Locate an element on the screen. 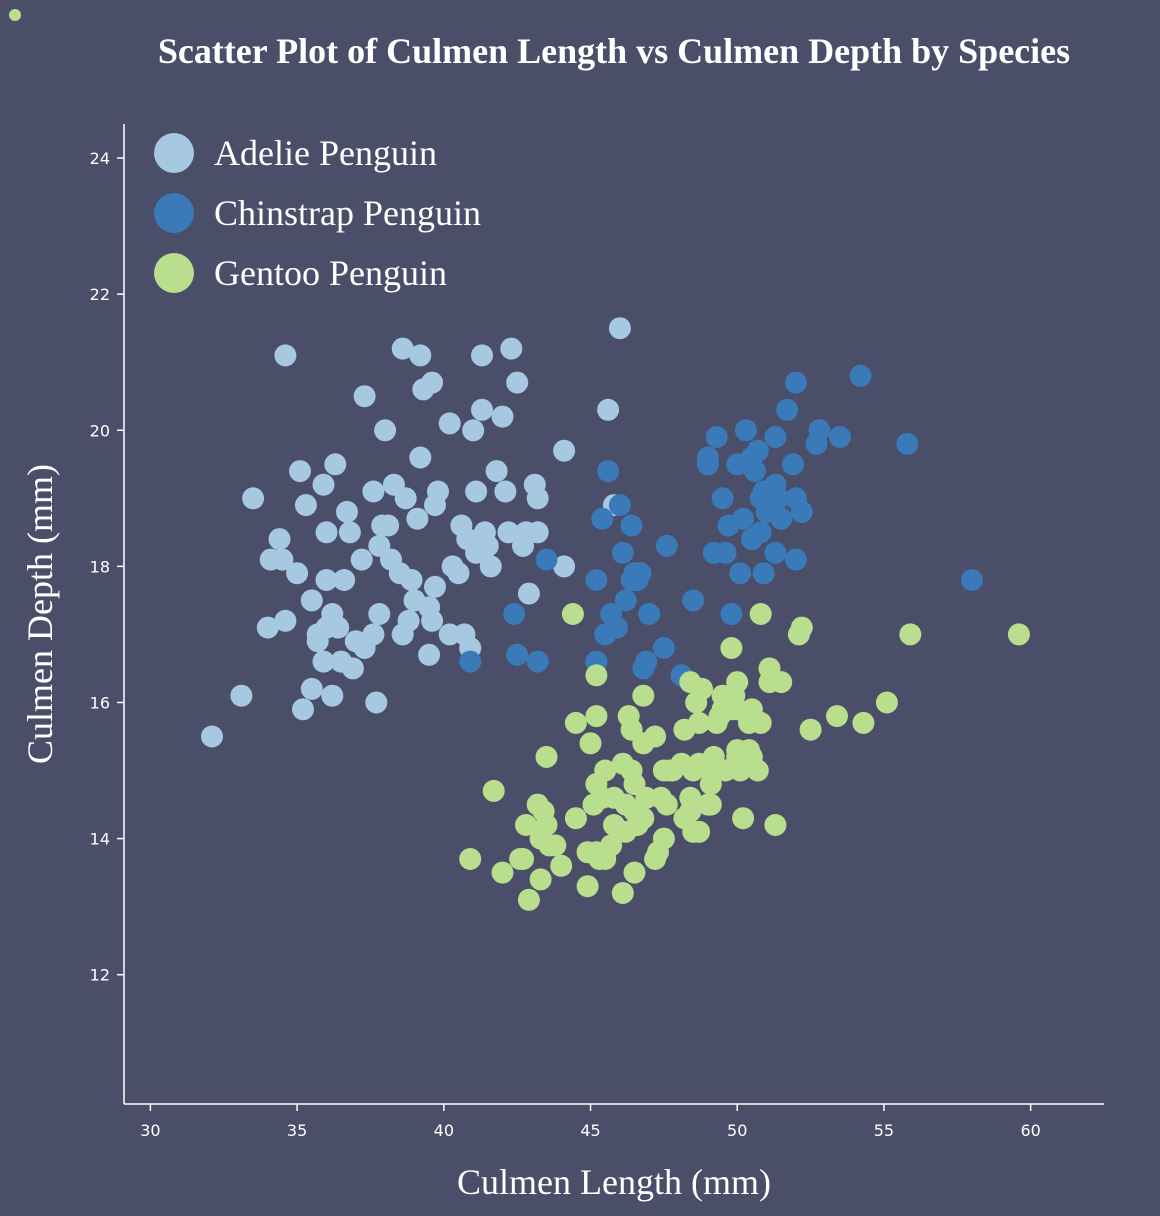 Image resolution: width=1160 pixels, height=1216 pixels. x-tick-label: 40 is located at coordinates (444, 1130).